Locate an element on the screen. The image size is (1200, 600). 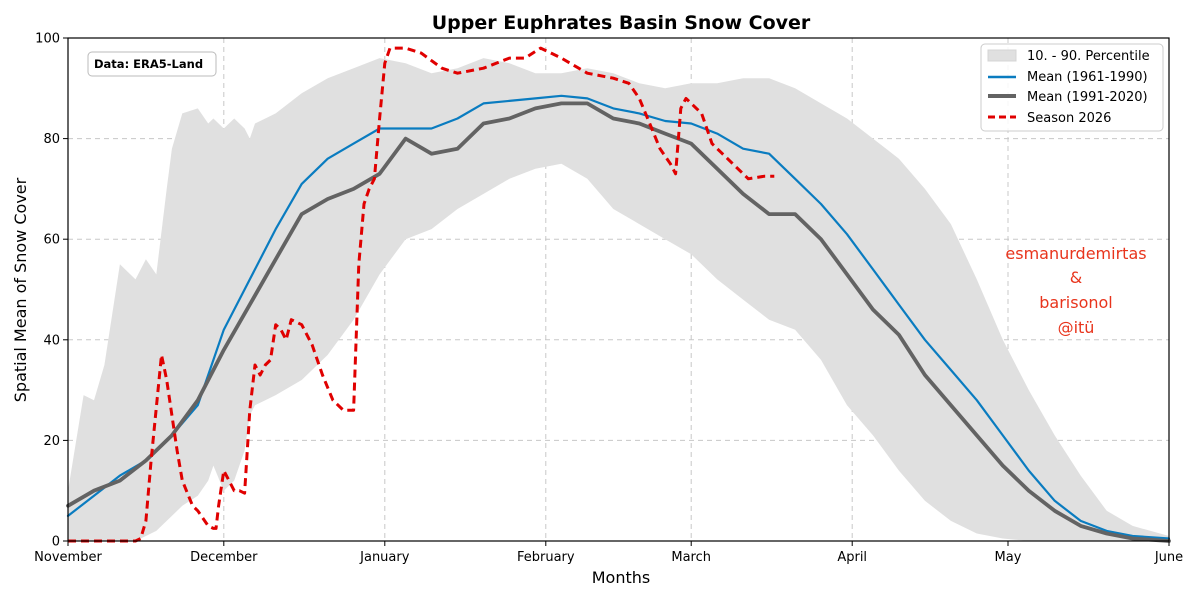
source-box-frame is located at coordinates (152, 64).